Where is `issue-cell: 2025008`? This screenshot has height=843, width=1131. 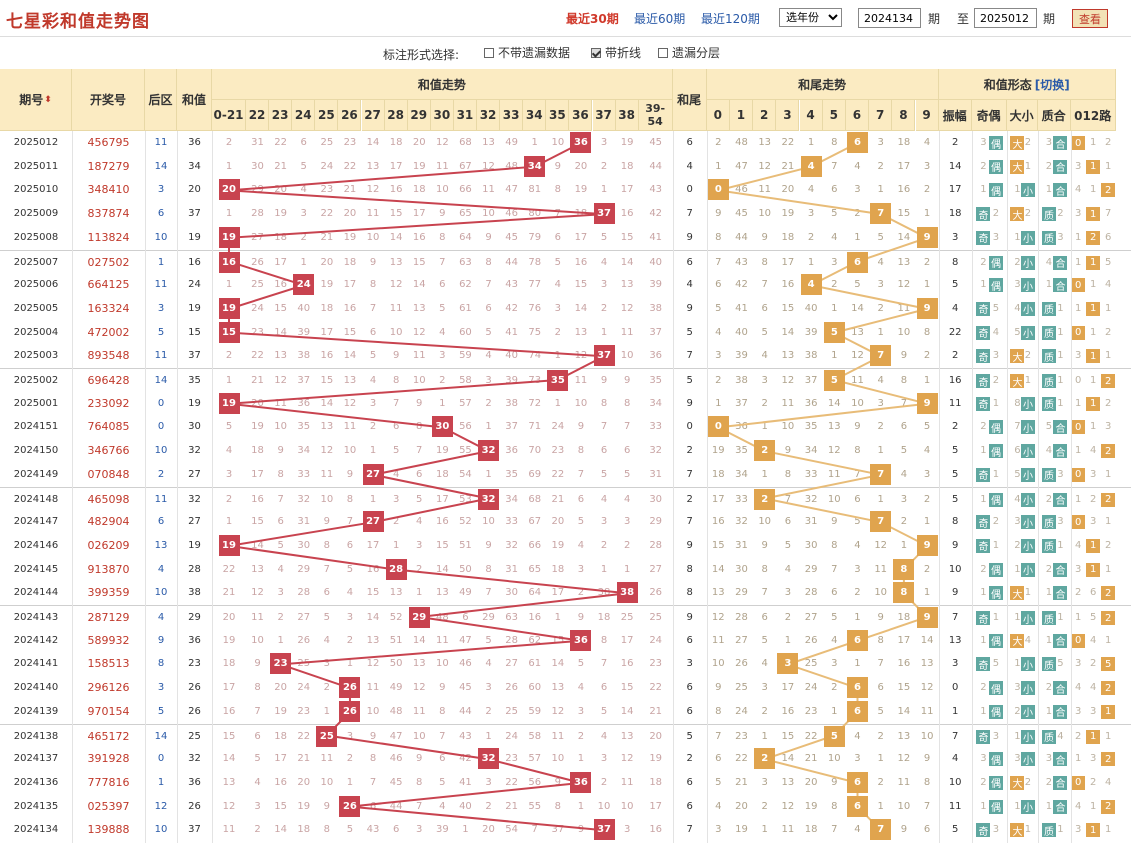
issue-cell: 2025008 is located at coordinates (36, 237).